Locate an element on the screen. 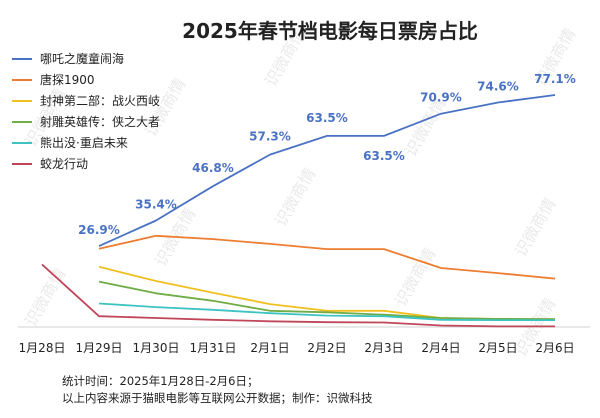 Image resolution: width=600 pixels, height=418 pixels. legend-label-1: 唐探1900 is located at coordinates (67, 79).